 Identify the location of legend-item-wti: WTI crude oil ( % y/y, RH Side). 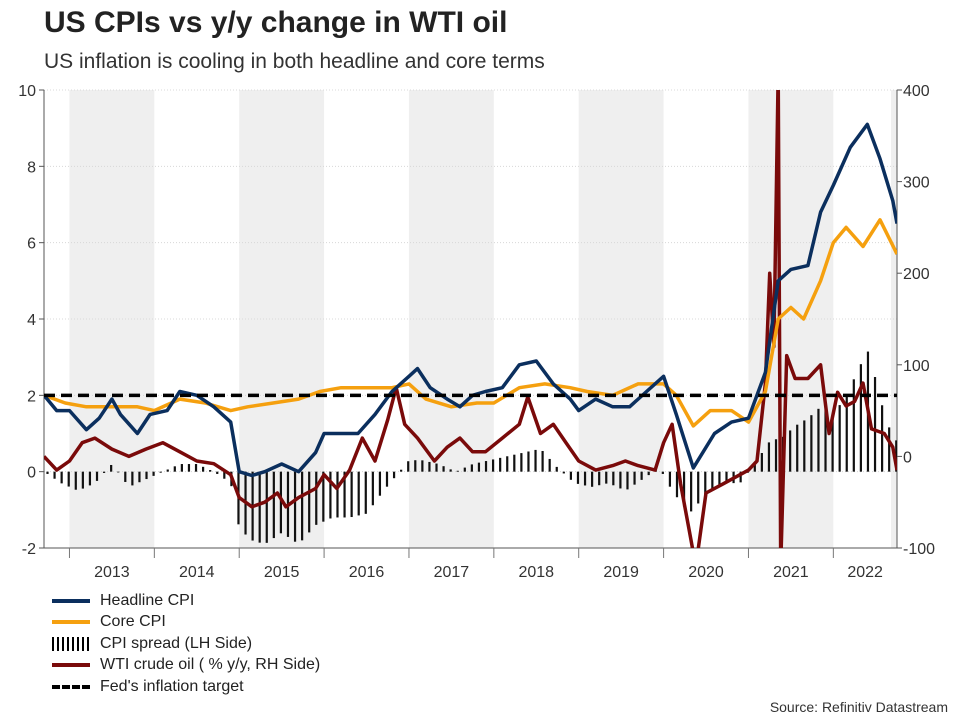
(186, 666).